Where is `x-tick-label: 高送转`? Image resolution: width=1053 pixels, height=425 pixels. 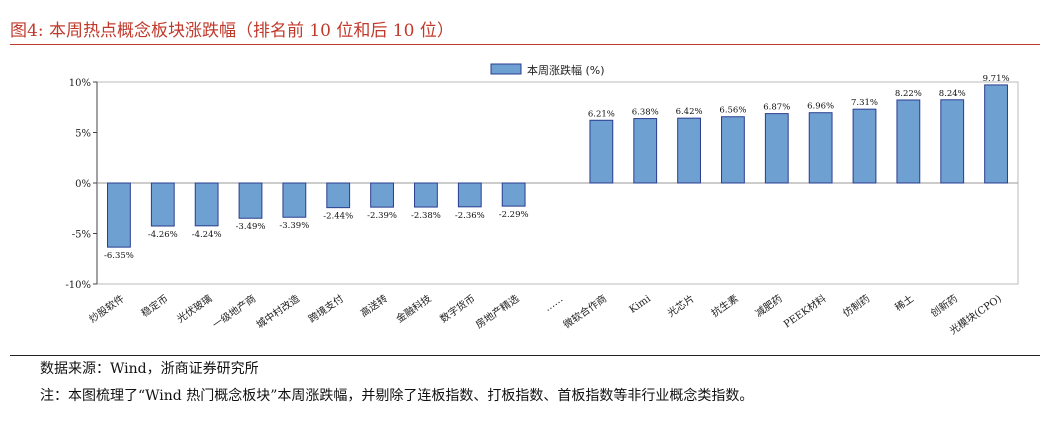 x-tick-label: 高送转 is located at coordinates (374, 306).